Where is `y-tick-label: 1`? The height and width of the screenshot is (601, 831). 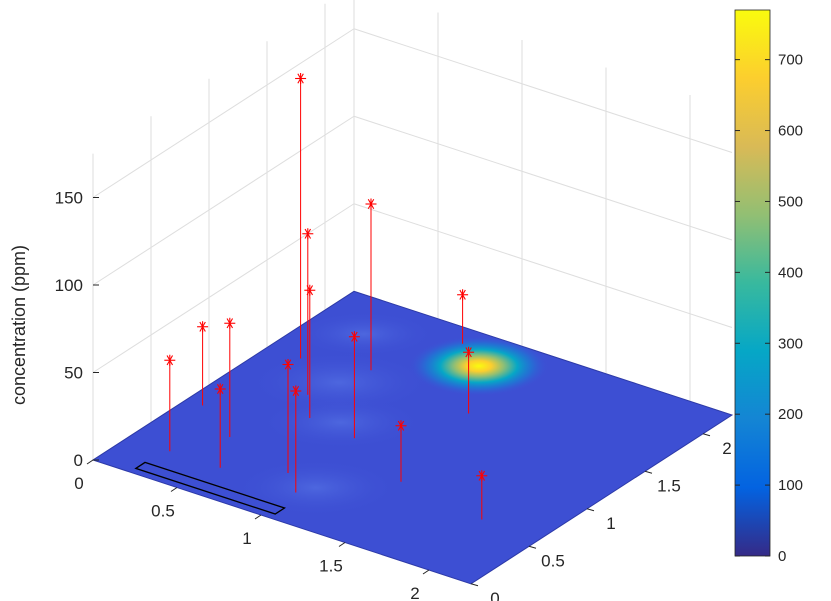 y-tick-label: 1 is located at coordinates (610, 523).